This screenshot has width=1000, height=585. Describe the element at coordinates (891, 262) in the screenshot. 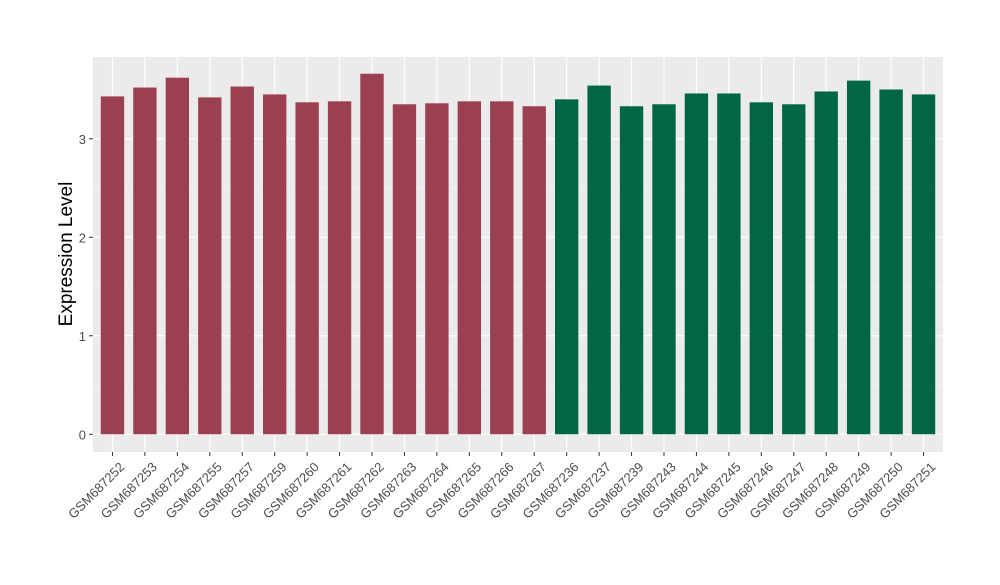

I see `bar-GSM687250` at that location.